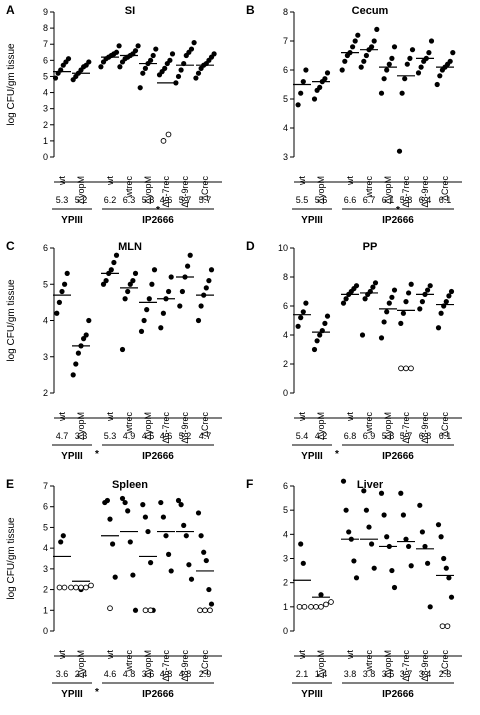  Describe the element at coordinates (406, 192) in the screenshot. I see `category-label: Δ6-7rec` at that location.